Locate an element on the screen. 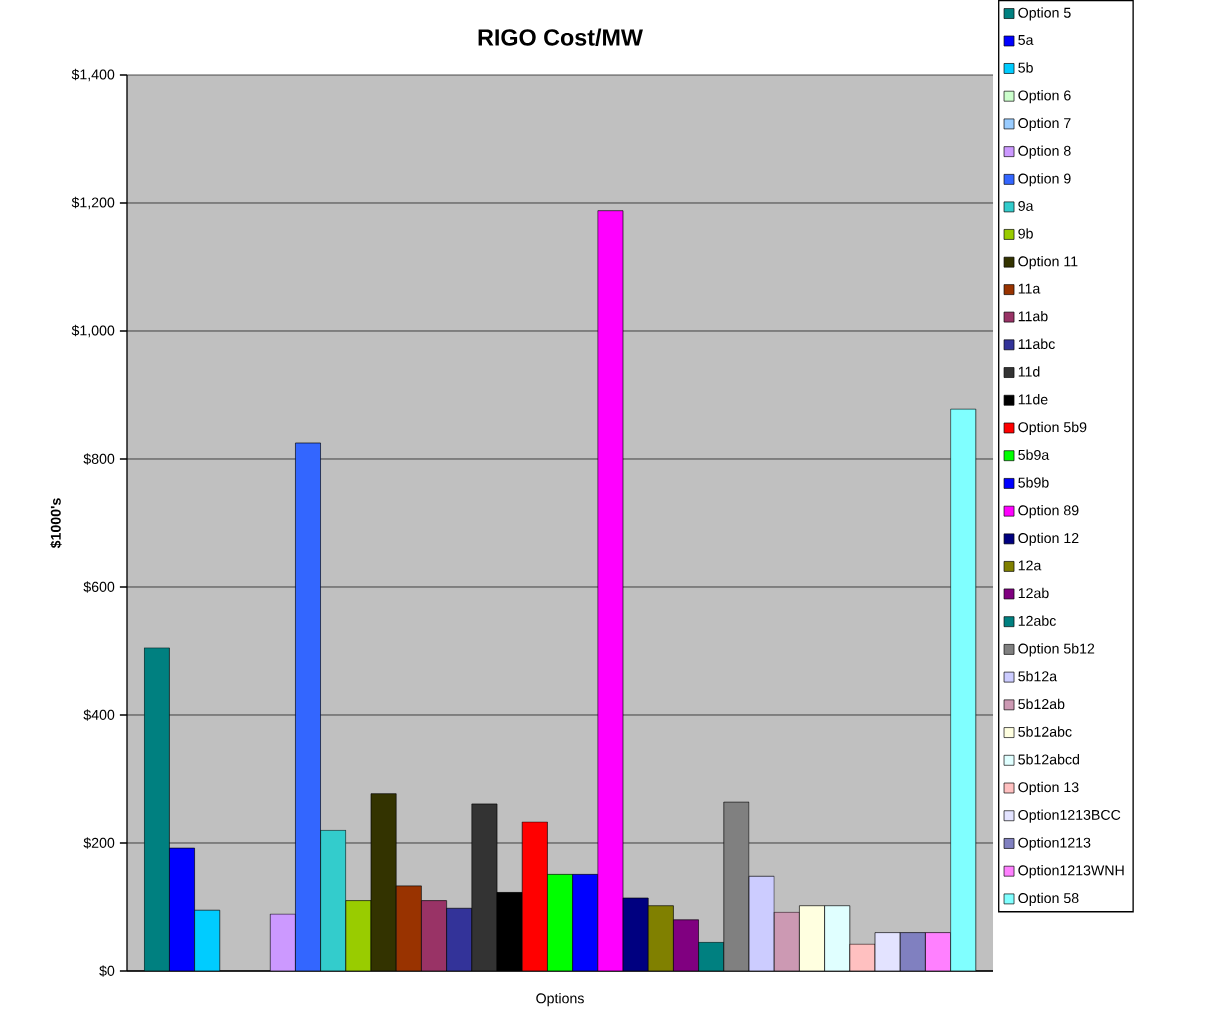 The height and width of the screenshot is (1032, 1214). y-tick-label: $1,000 is located at coordinates (93, 331).